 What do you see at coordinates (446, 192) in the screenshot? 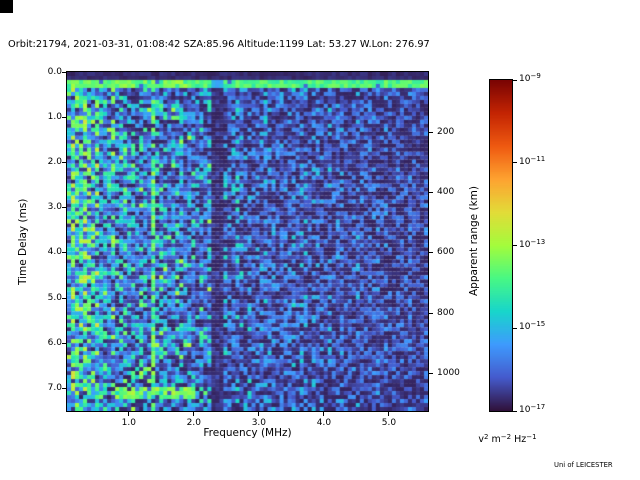
I see `right-tick-label: 400` at bounding box center [446, 192].